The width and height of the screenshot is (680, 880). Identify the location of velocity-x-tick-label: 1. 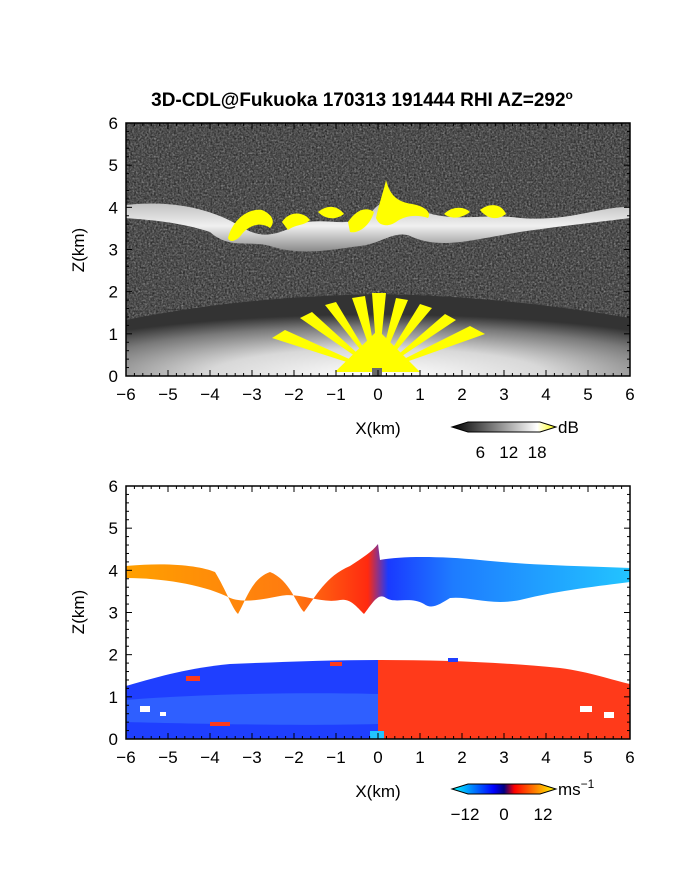
(419, 757).